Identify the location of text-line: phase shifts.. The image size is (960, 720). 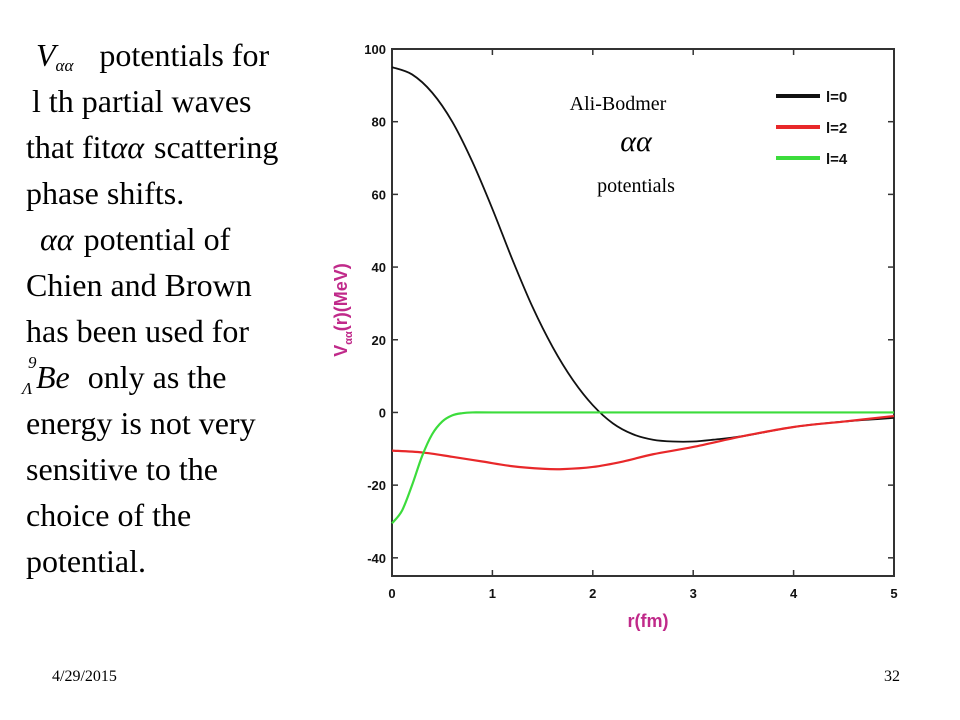
(176, 193).